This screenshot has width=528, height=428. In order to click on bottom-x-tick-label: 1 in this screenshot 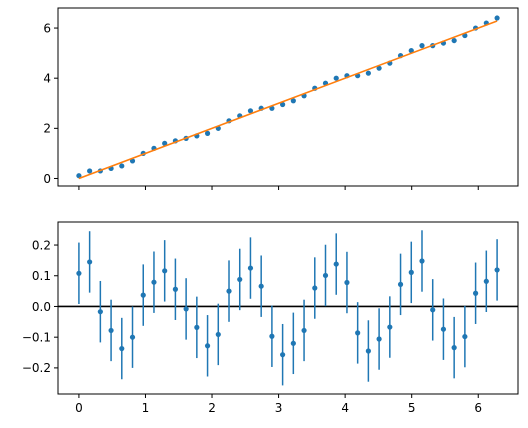, I will do `click(146, 408)`.